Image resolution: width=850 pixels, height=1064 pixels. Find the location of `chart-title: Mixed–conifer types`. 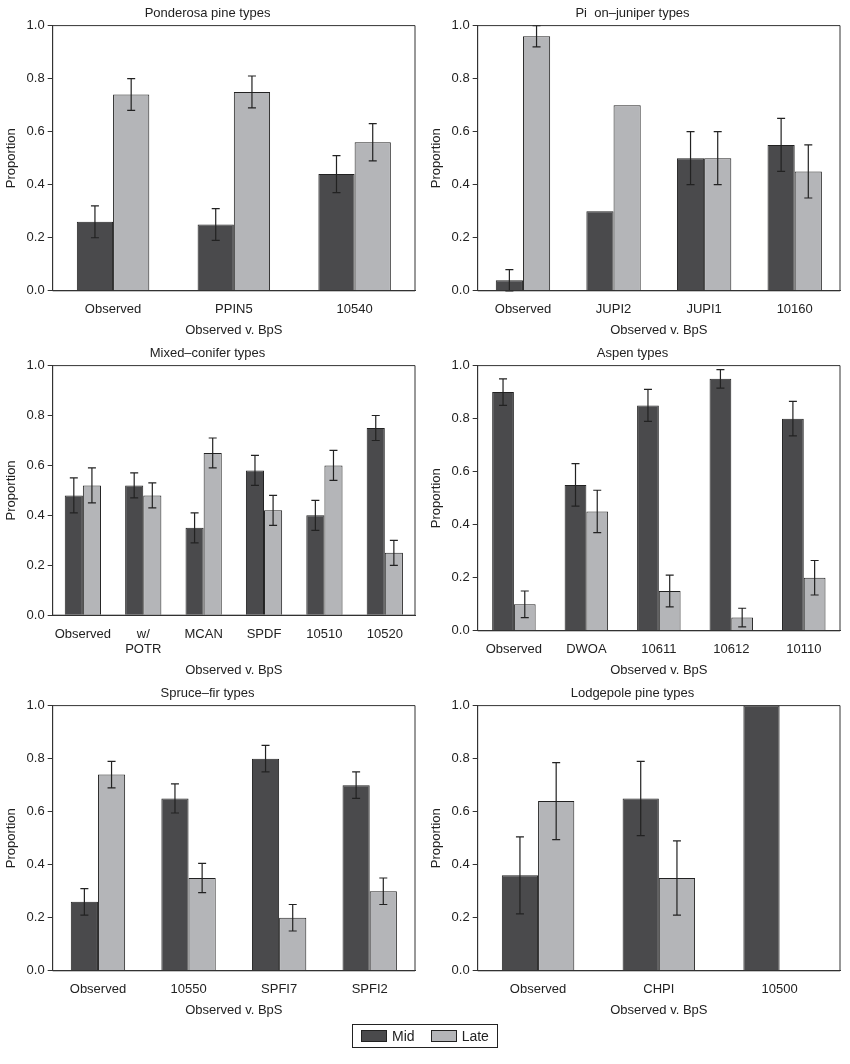

chart-title: Mixed–conifer types is located at coordinates (207, 353).